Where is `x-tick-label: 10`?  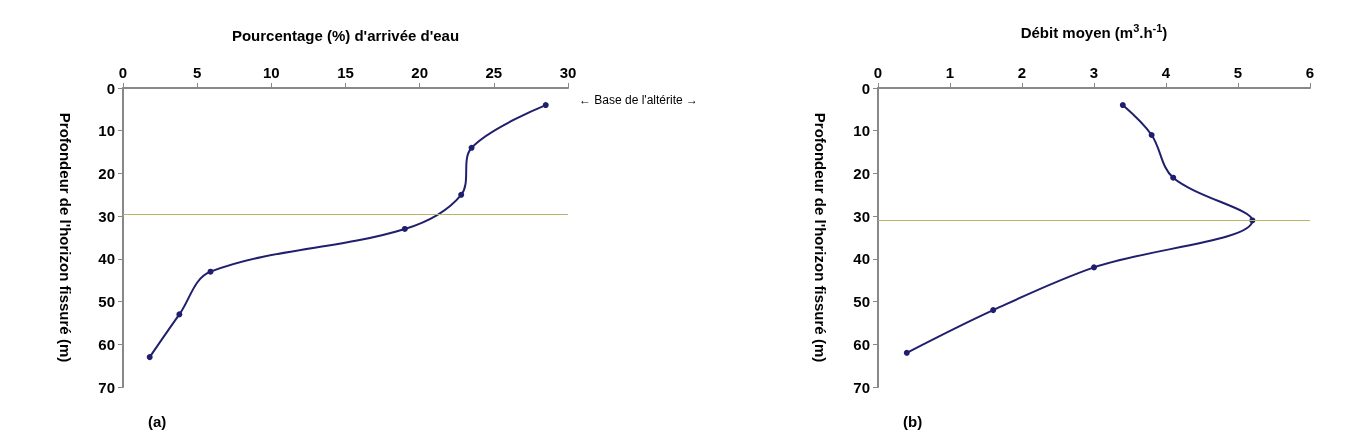 x-tick-label: 10 is located at coordinates (271, 72).